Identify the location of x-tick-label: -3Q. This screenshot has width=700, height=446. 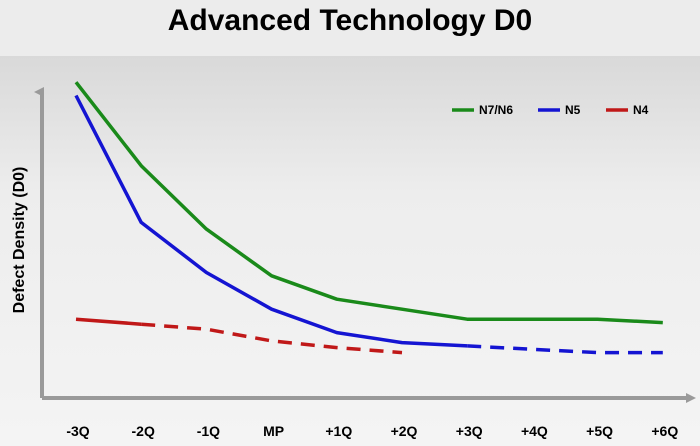
(77, 431).